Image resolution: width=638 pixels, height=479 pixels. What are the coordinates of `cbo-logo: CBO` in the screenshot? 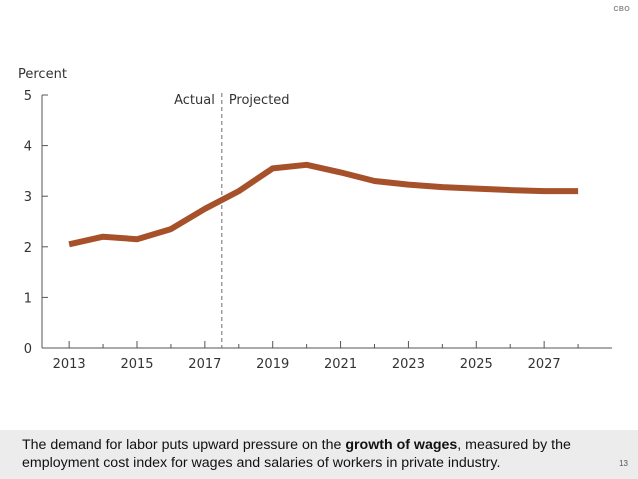 It's located at (621, 9).